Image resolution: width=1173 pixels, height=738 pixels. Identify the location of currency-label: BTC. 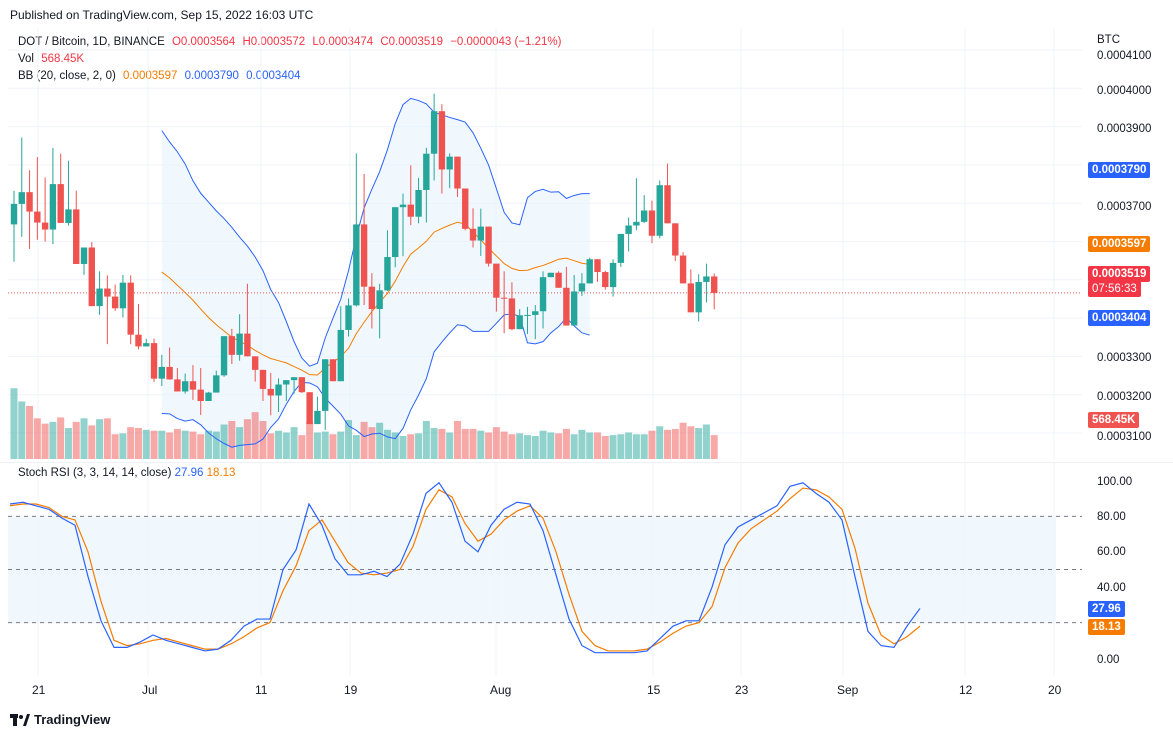
(1108, 40).